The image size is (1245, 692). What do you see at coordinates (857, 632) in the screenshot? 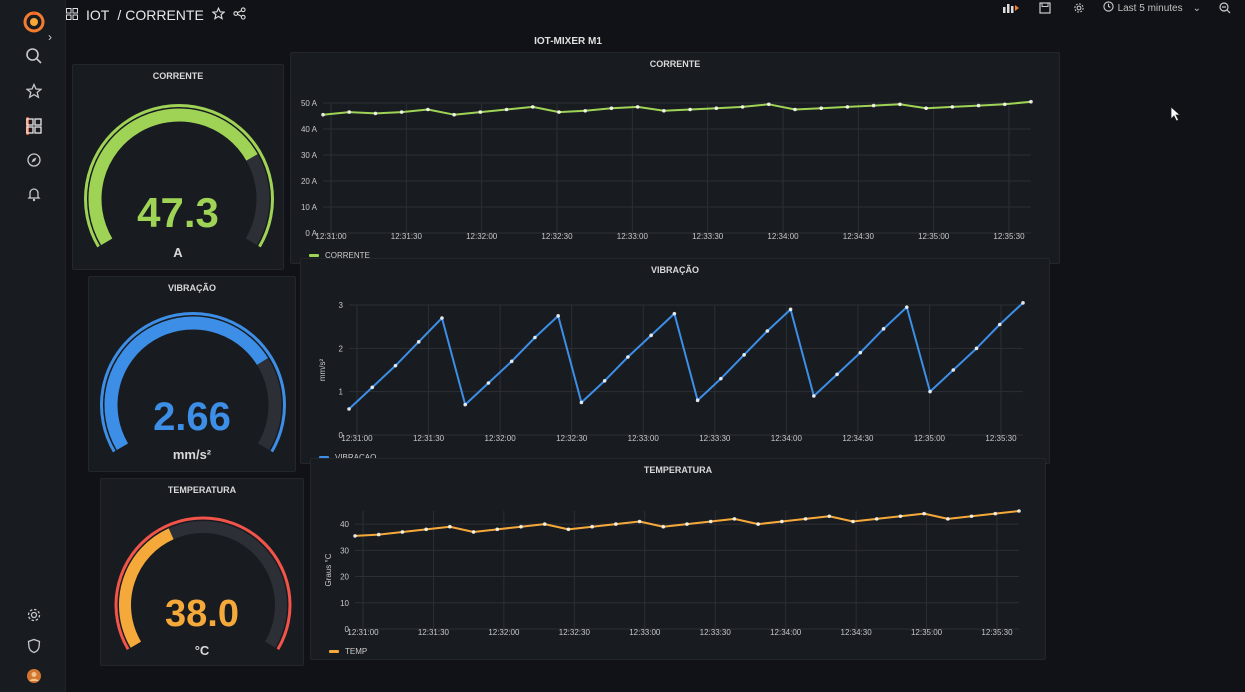
I see `x-tick-label: 12:34:30` at bounding box center [857, 632].